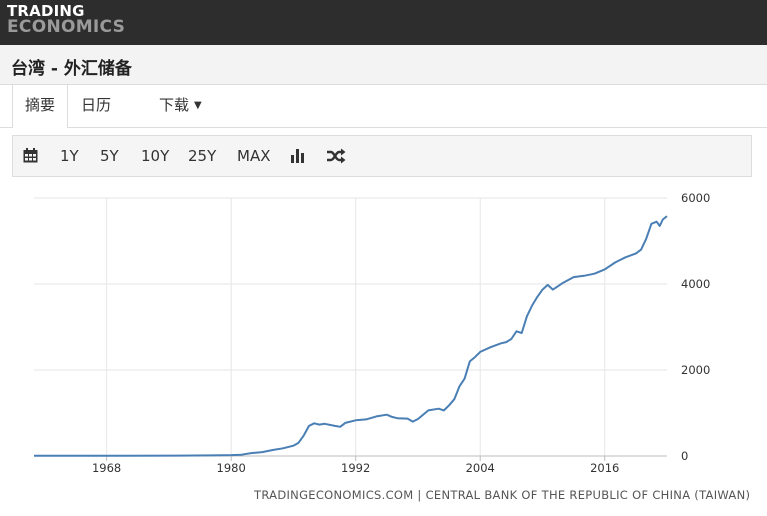 This screenshot has width=767, height=516. I want to click on range-5y-button: 5Y, so click(109, 156).